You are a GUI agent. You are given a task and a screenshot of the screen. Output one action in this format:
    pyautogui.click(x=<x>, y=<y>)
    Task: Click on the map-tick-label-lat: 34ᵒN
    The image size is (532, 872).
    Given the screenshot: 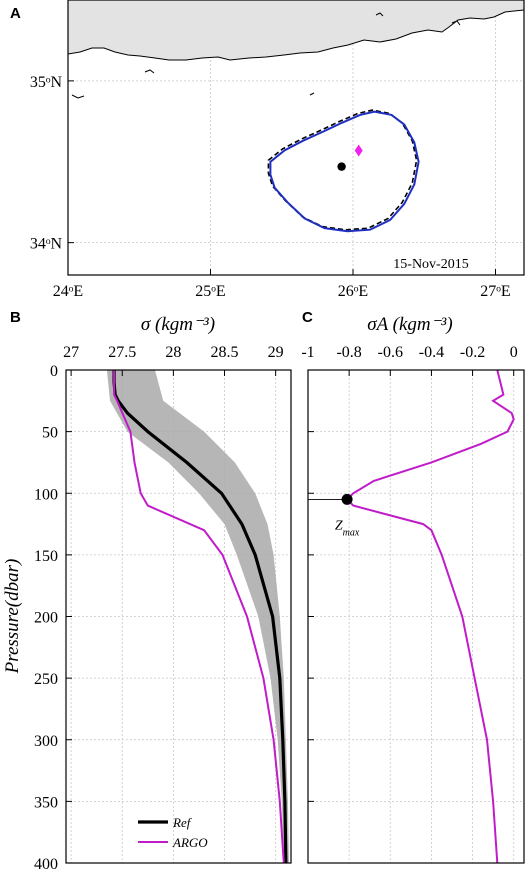 What is the action you would take?
    pyautogui.click(x=46, y=244)
    